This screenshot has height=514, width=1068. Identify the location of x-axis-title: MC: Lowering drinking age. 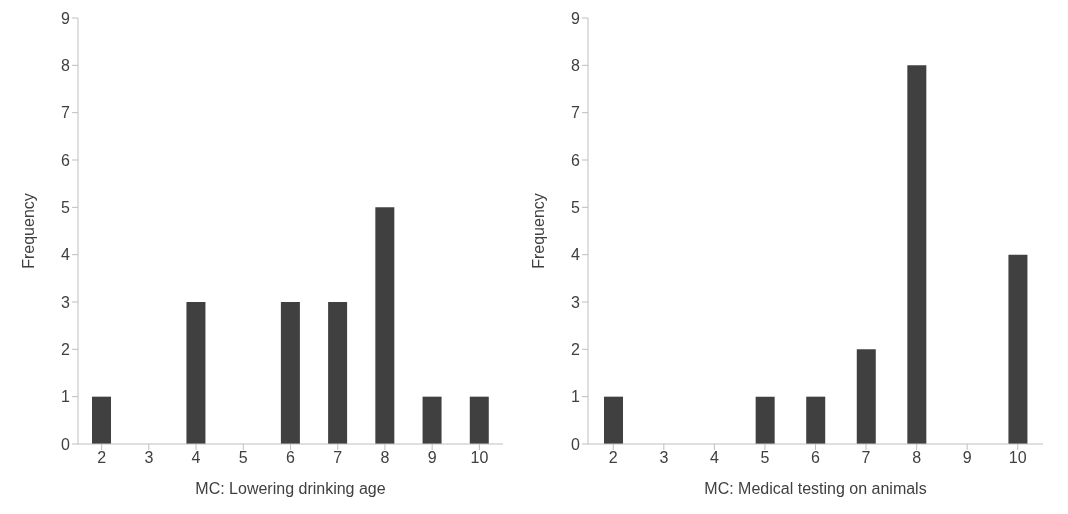
(290, 488).